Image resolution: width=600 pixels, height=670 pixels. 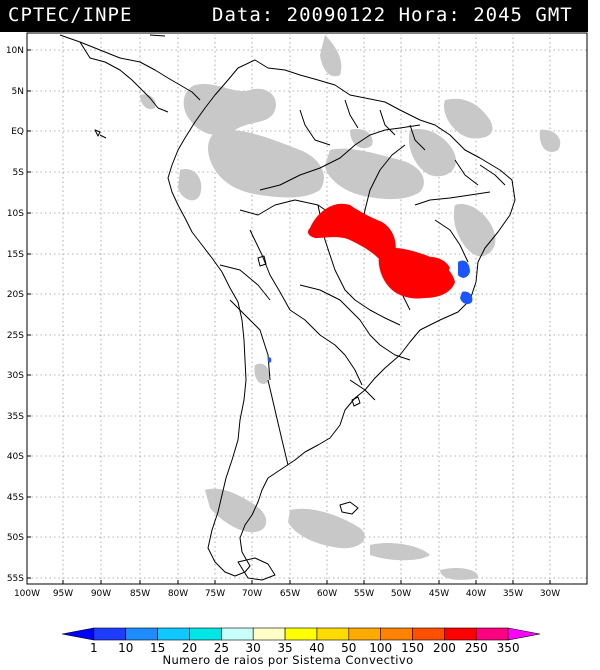 What do you see at coordinates (19, 173) in the screenshot?
I see `latitude-label: 5S` at bounding box center [19, 173].